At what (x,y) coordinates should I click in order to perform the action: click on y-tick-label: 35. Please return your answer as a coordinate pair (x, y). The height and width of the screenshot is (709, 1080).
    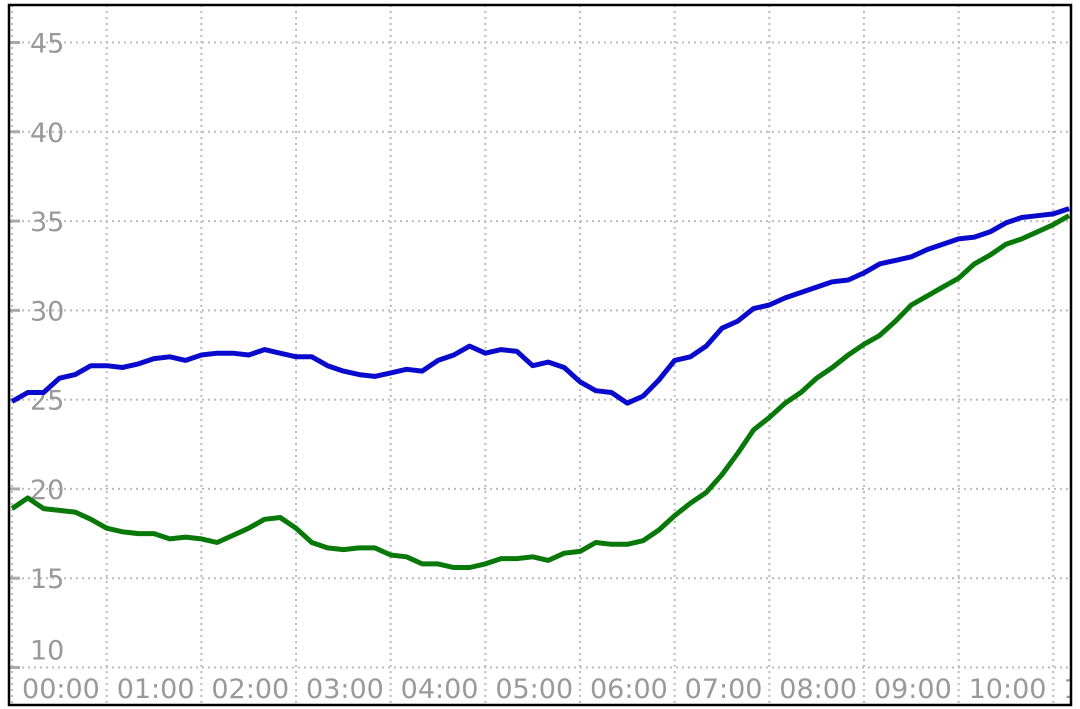
    Looking at the image, I should click on (47, 222).